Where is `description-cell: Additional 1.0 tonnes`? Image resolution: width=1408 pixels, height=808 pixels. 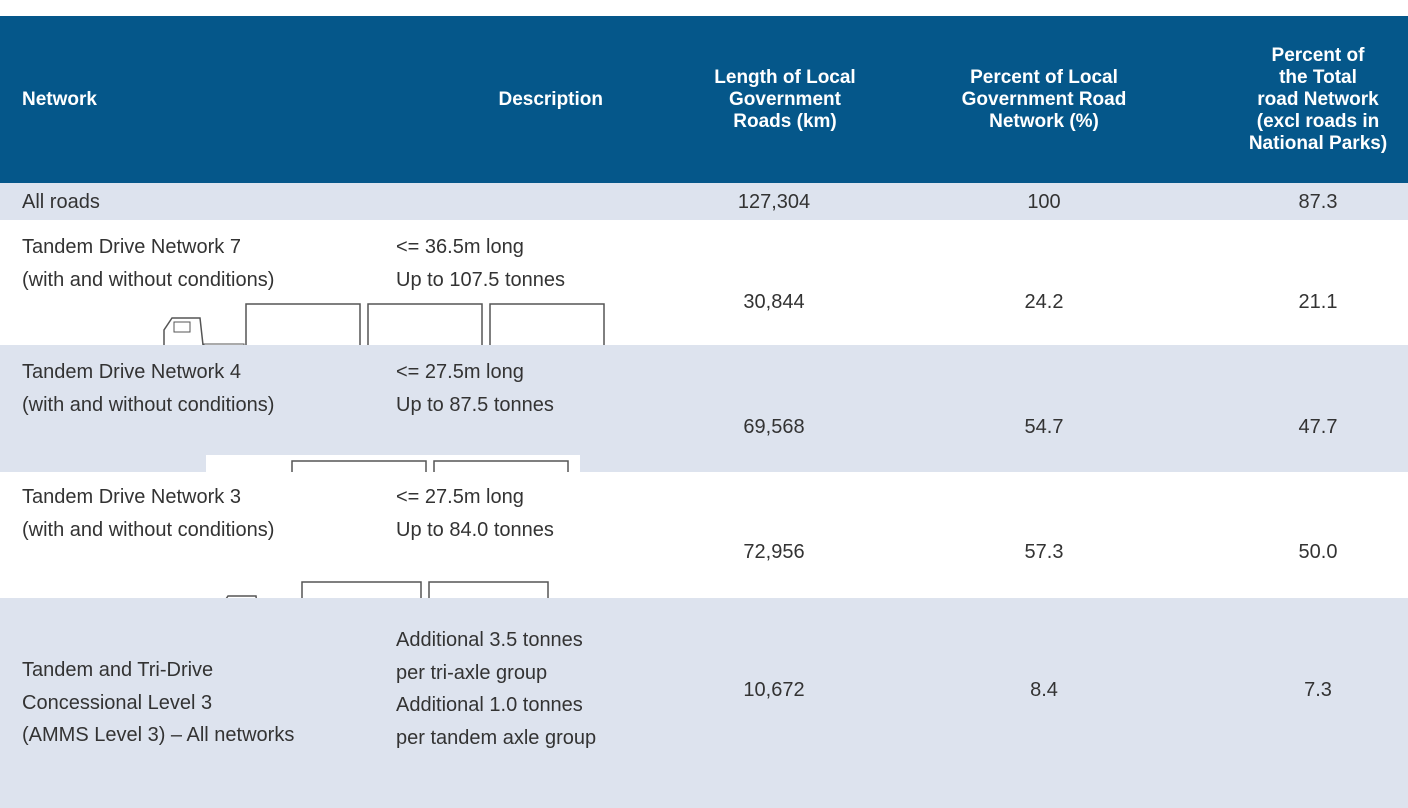 description-cell: Additional 1.0 tonnes is located at coordinates (489, 705).